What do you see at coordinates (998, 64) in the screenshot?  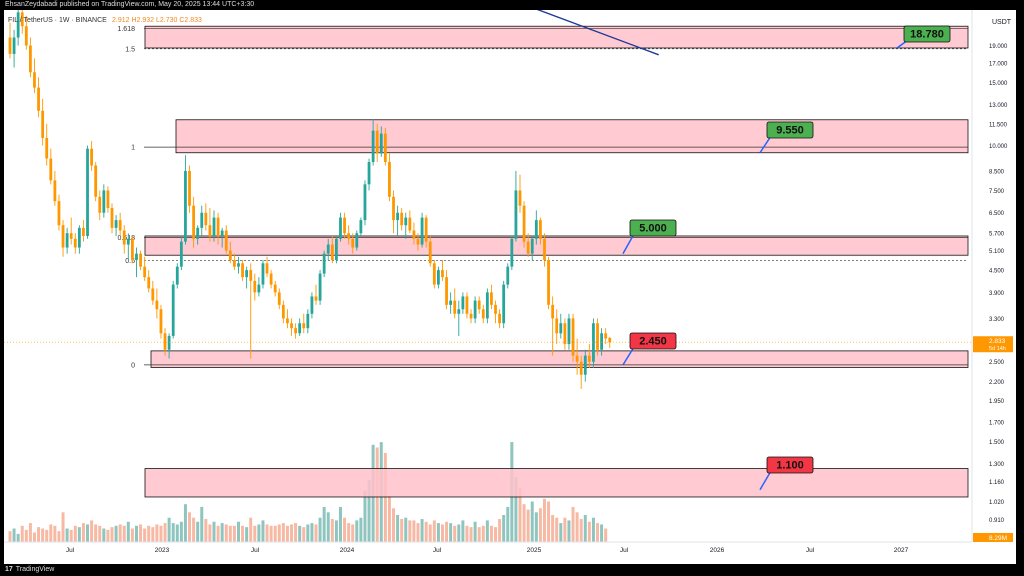 I see `price-axis-tick: 17.000` at bounding box center [998, 64].